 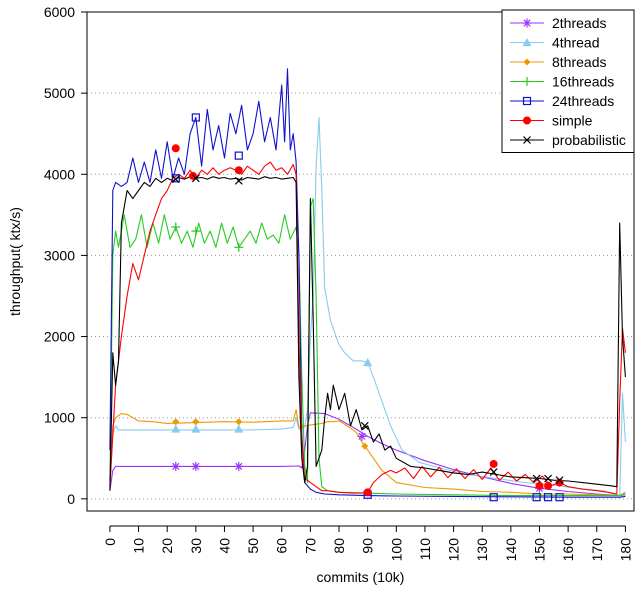 What do you see at coordinates (589, 140) in the screenshot?
I see `legend-label-probabilistic: probabilistic` at bounding box center [589, 140].